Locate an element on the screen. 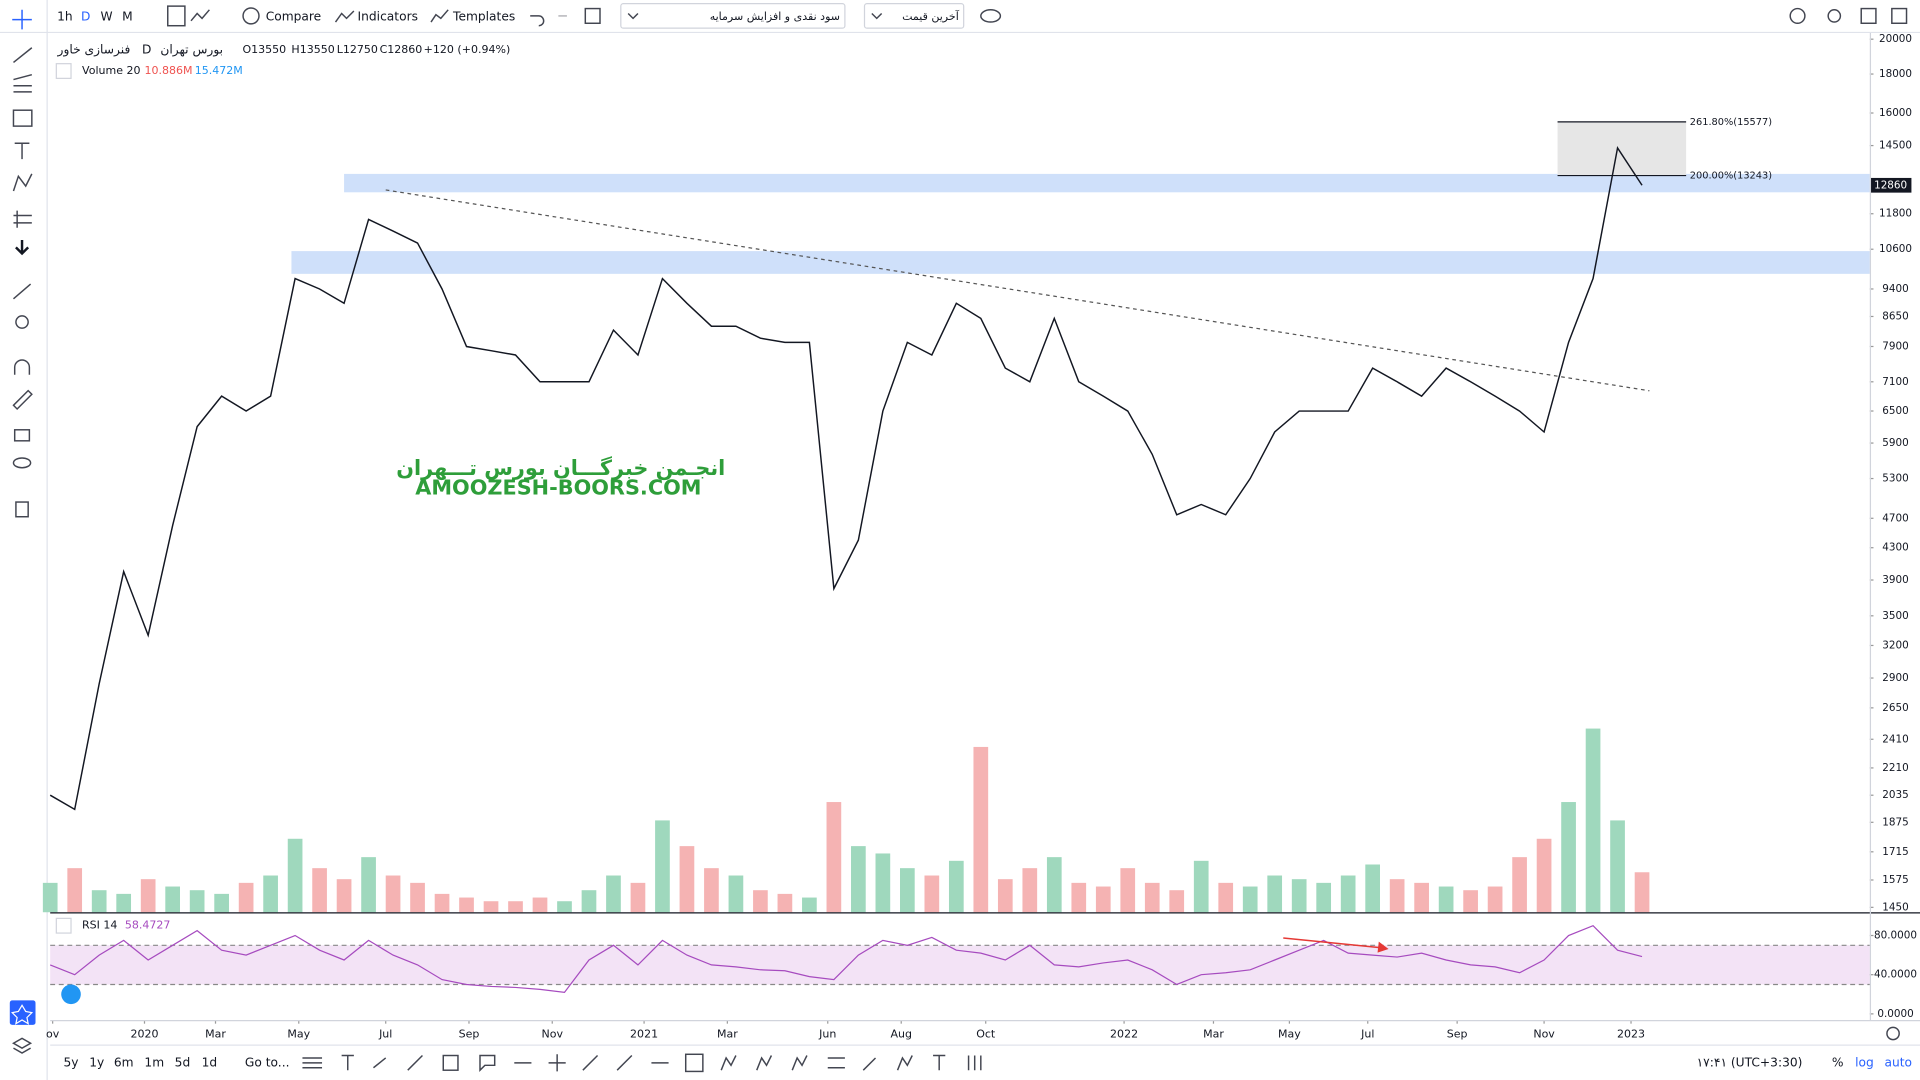 The width and height of the screenshot is (1920, 1080). logo is located at coordinates (71, 994).